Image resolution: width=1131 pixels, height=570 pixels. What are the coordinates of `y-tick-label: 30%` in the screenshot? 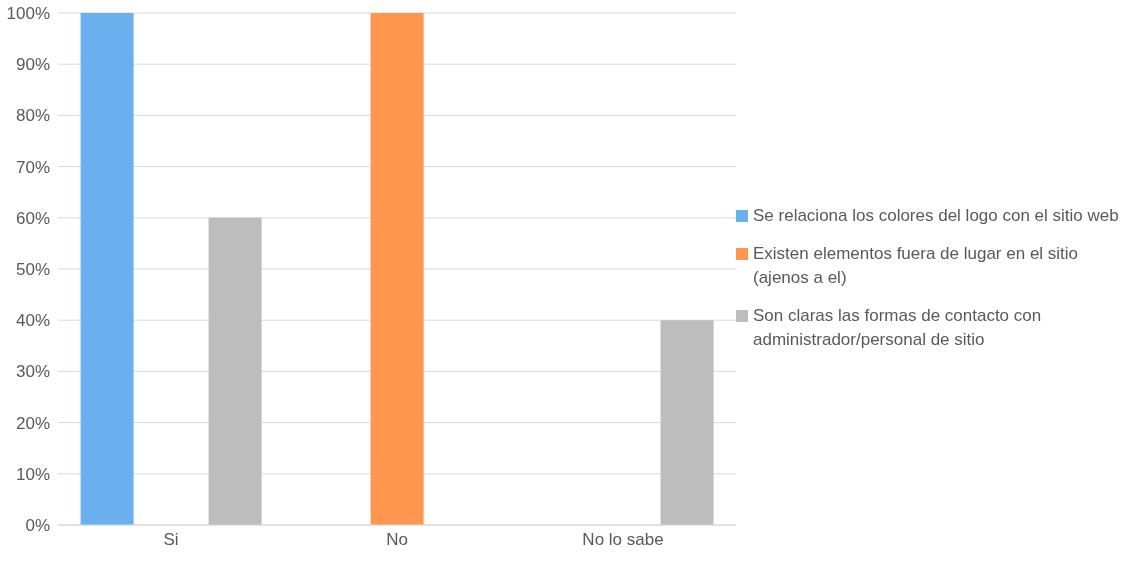 It's located at (32, 372).